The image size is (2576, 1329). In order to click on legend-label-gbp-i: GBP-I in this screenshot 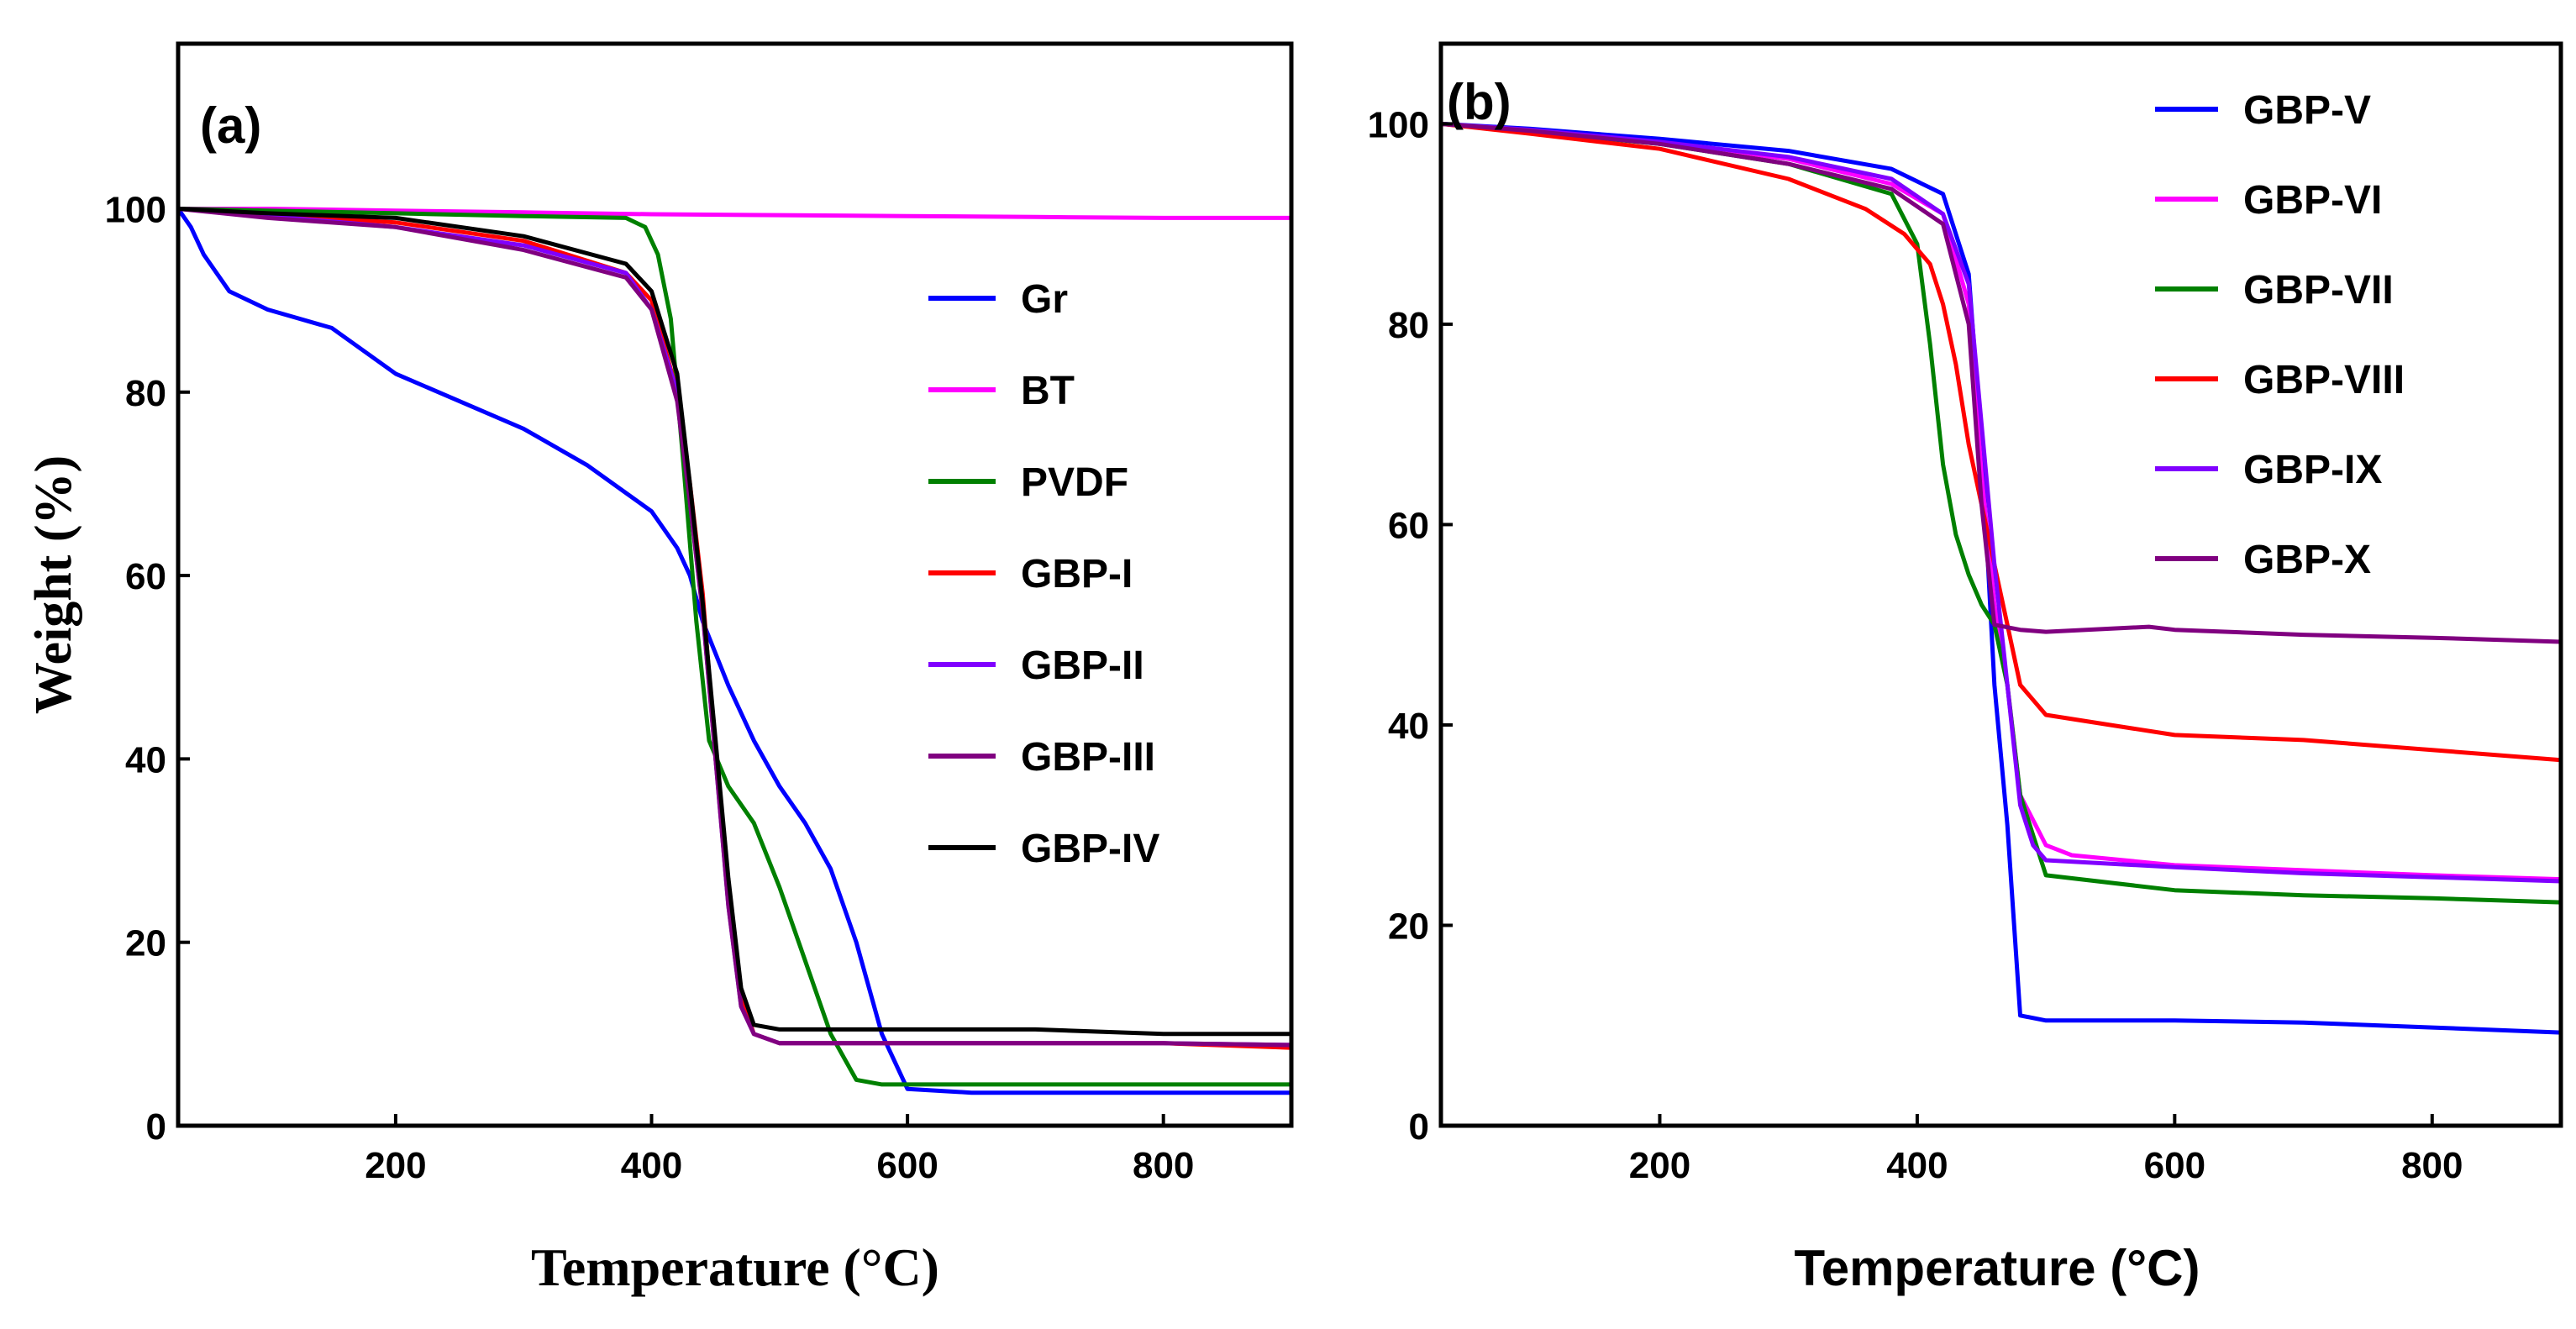, I will do `click(1077, 574)`.